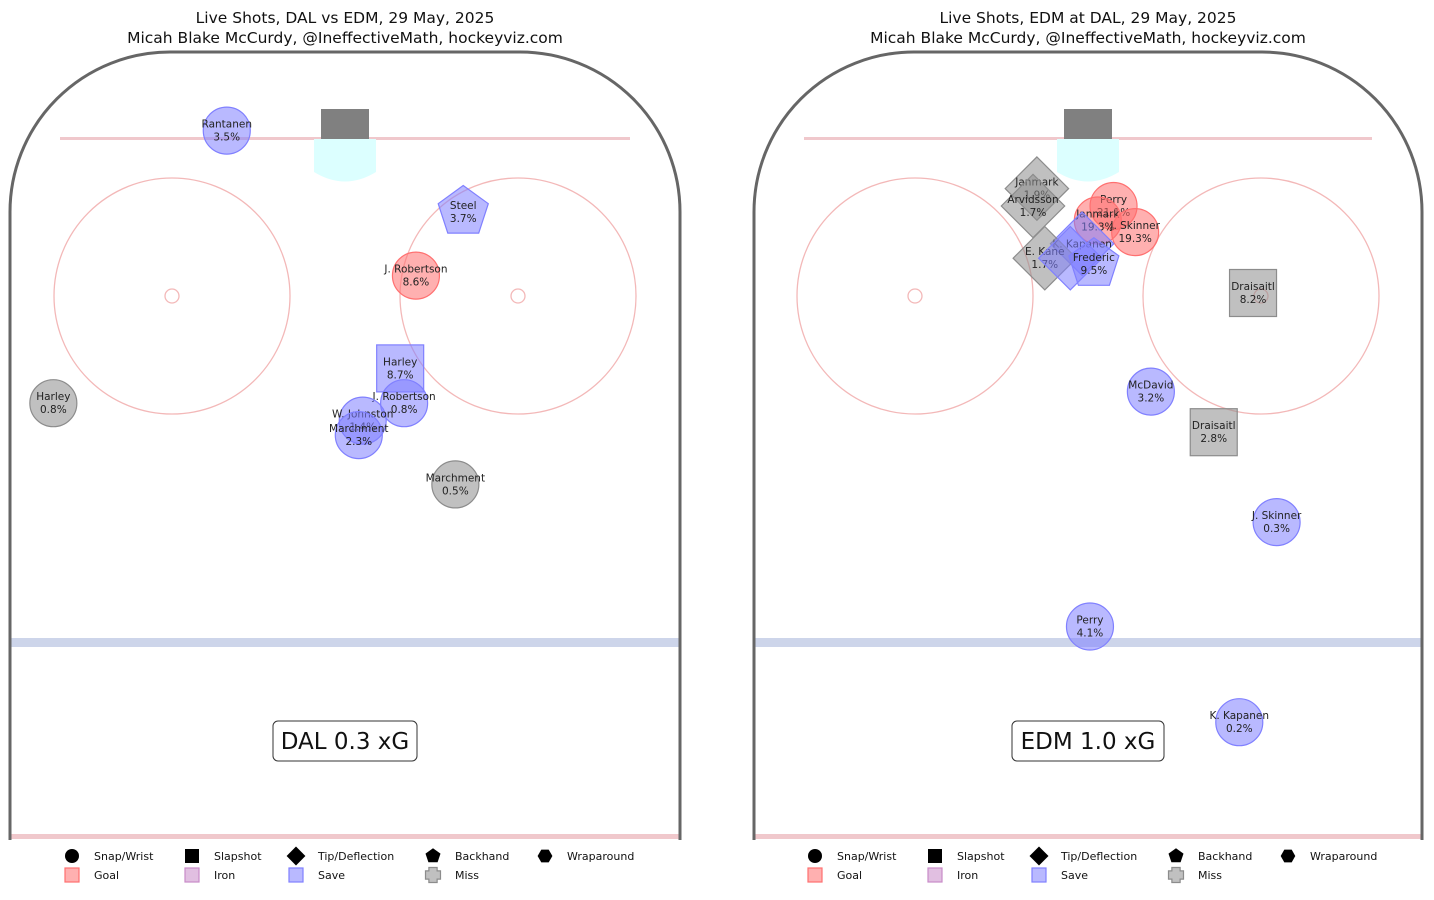 This screenshot has width=1434, height=900. I want to click on shot-player-label: Arvidsson, so click(1032, 200).